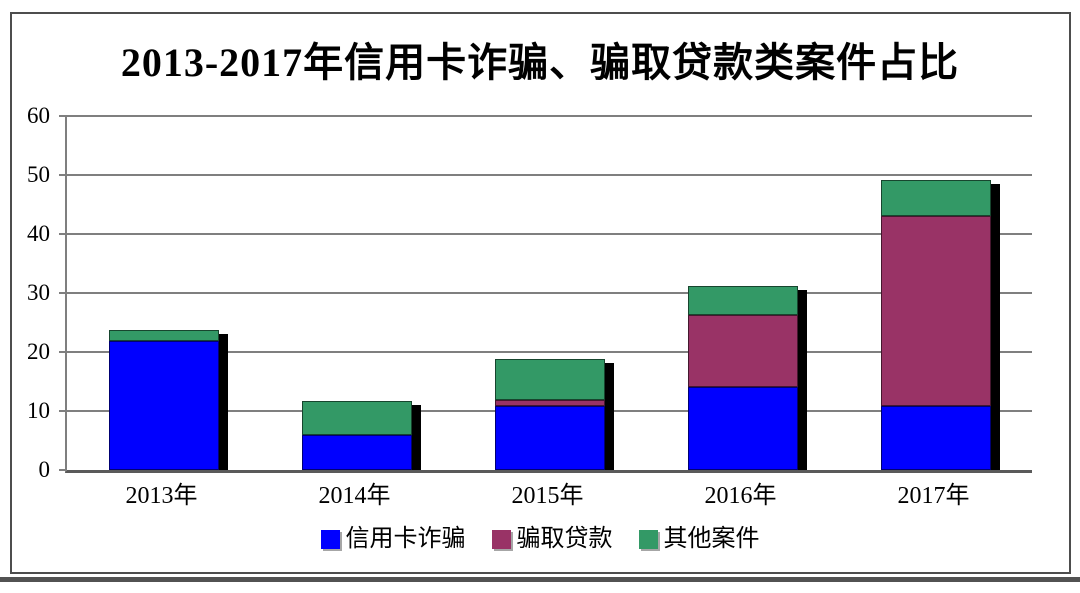  Describe the element at coordinates (161, 496) in the screenshot. I see `x-tick-label-2013年: 2013年` at that location.